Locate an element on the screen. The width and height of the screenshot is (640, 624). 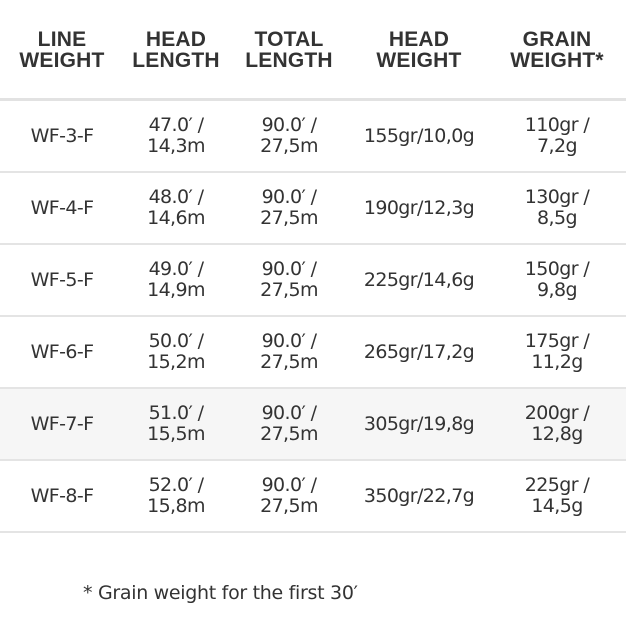
cell-head-length: 50.0′ /15,2m is located at coordinates (176, 352).